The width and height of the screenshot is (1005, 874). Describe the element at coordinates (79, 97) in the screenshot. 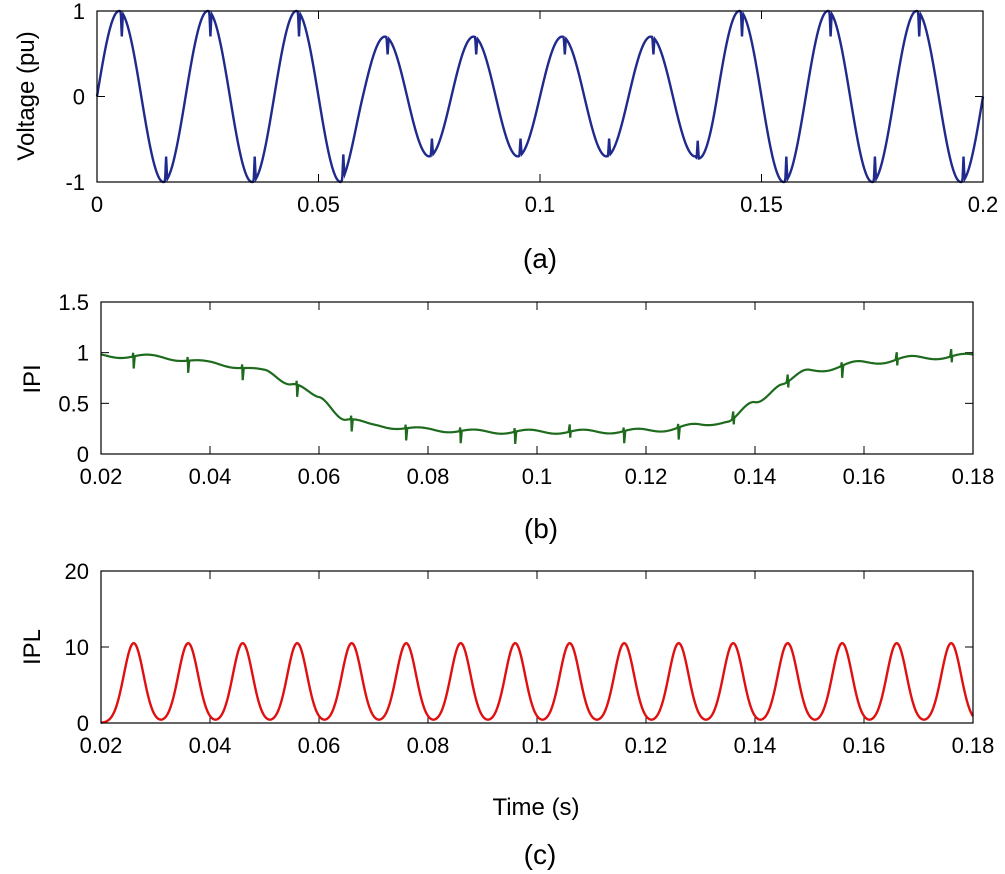

I see `panel-a-ytick-label: 0` at that location.